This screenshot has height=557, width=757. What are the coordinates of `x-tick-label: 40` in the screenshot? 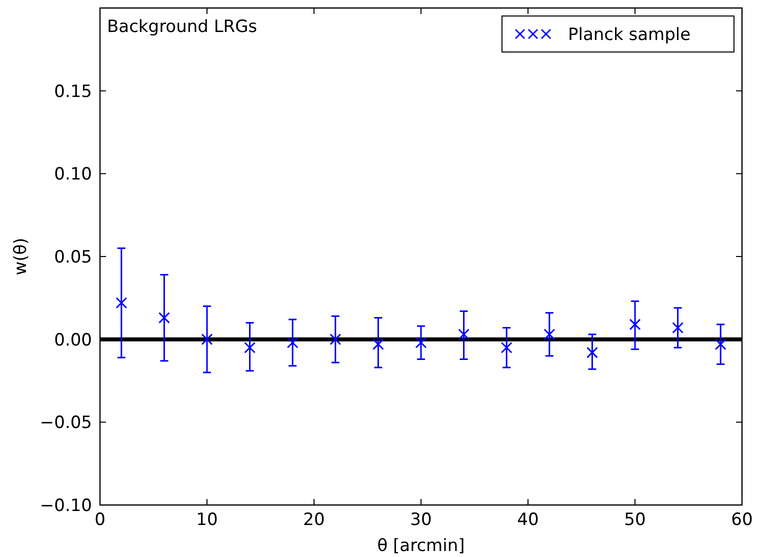 It's located at (528, 520).